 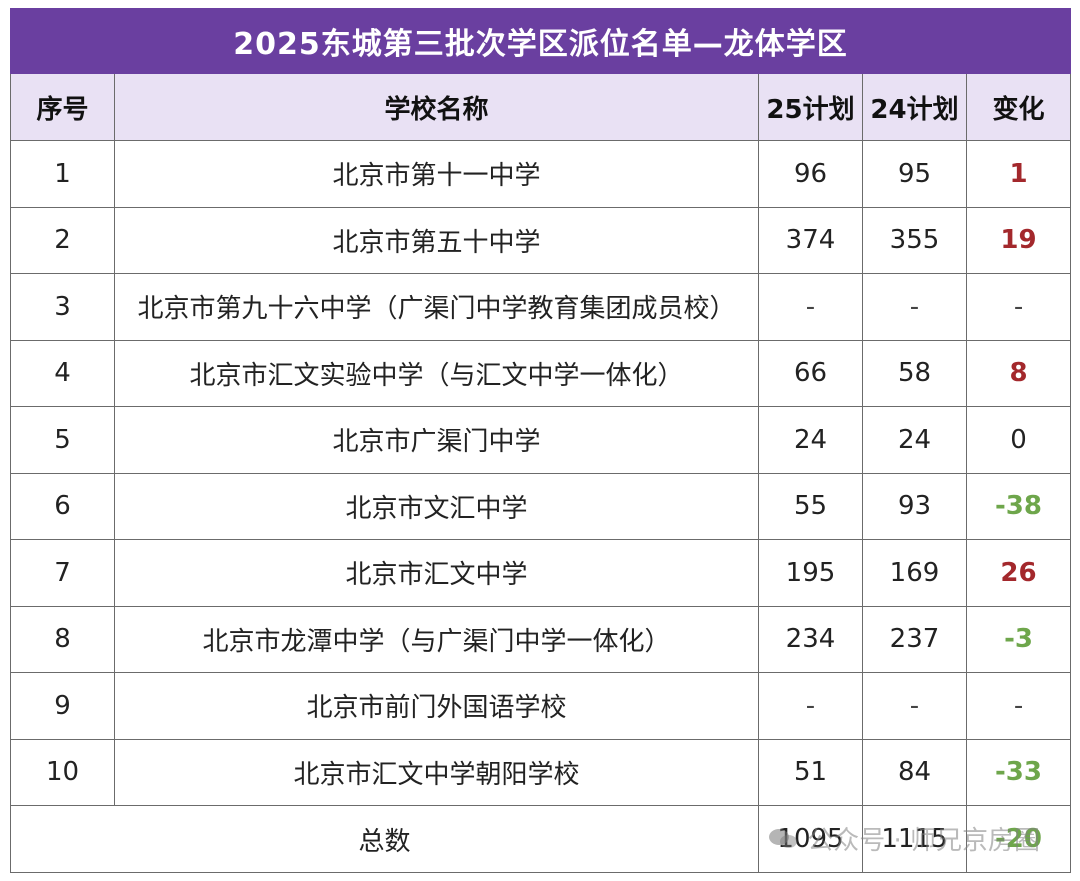 What do you see at coordinates (810, 772) in the screenshot?
I see `row-plan25: 51` at bounding box center [810, 772].